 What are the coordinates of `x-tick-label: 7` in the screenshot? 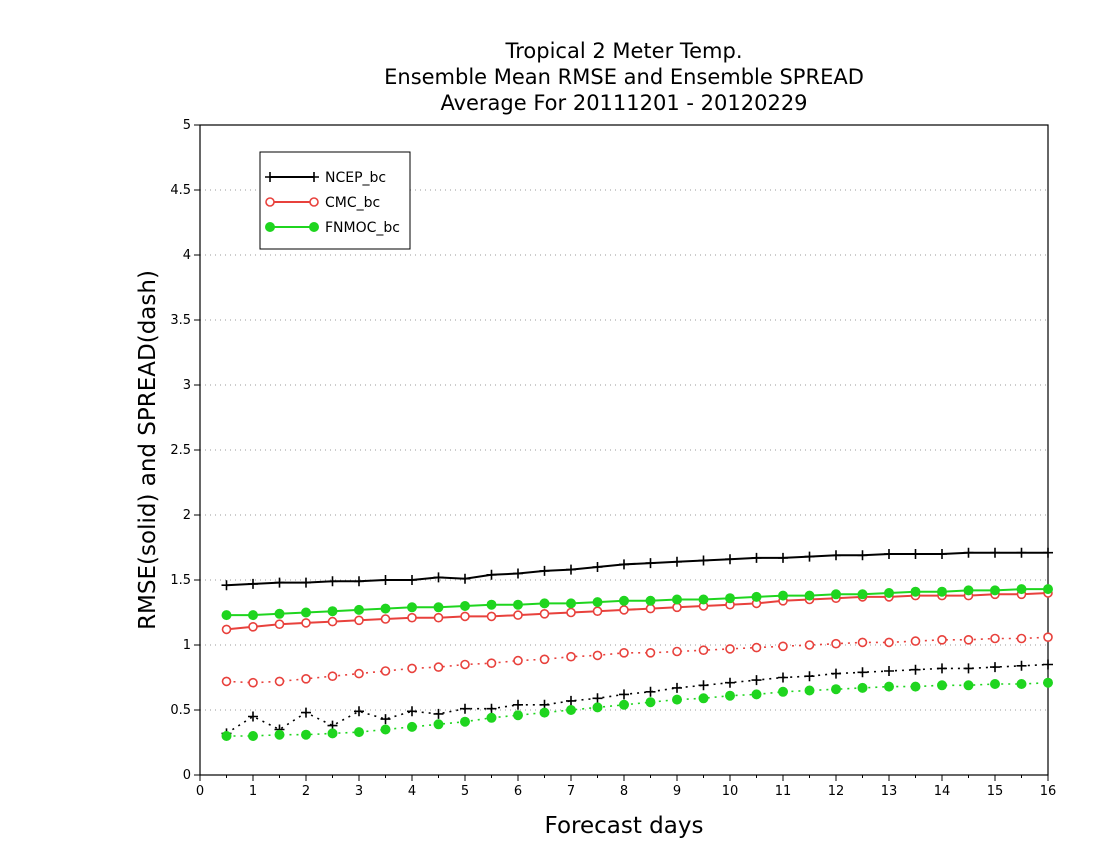 It's located at (571, 791).